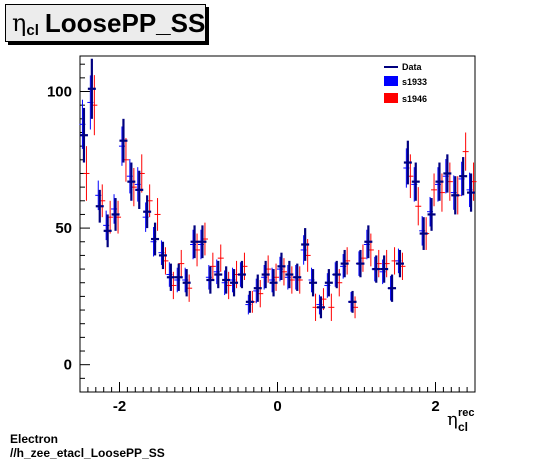 This screenshot has width=546, height=462. Describe the element at coordinates (435, 406) in the screenshot. I see `x-tick-label: 2` at that location.